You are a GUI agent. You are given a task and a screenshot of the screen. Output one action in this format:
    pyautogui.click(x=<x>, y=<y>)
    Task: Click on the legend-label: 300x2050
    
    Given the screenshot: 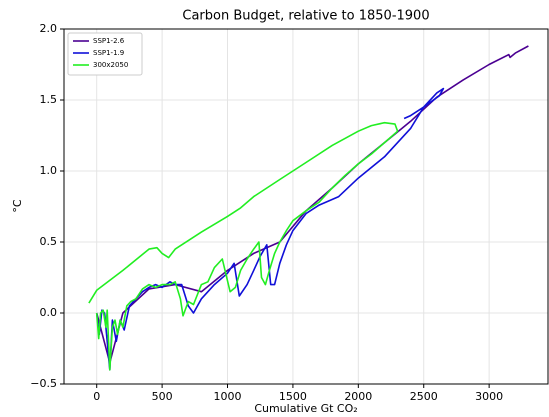 What is the action you would take?
    pyautogui.click(x=110, y=65)
    